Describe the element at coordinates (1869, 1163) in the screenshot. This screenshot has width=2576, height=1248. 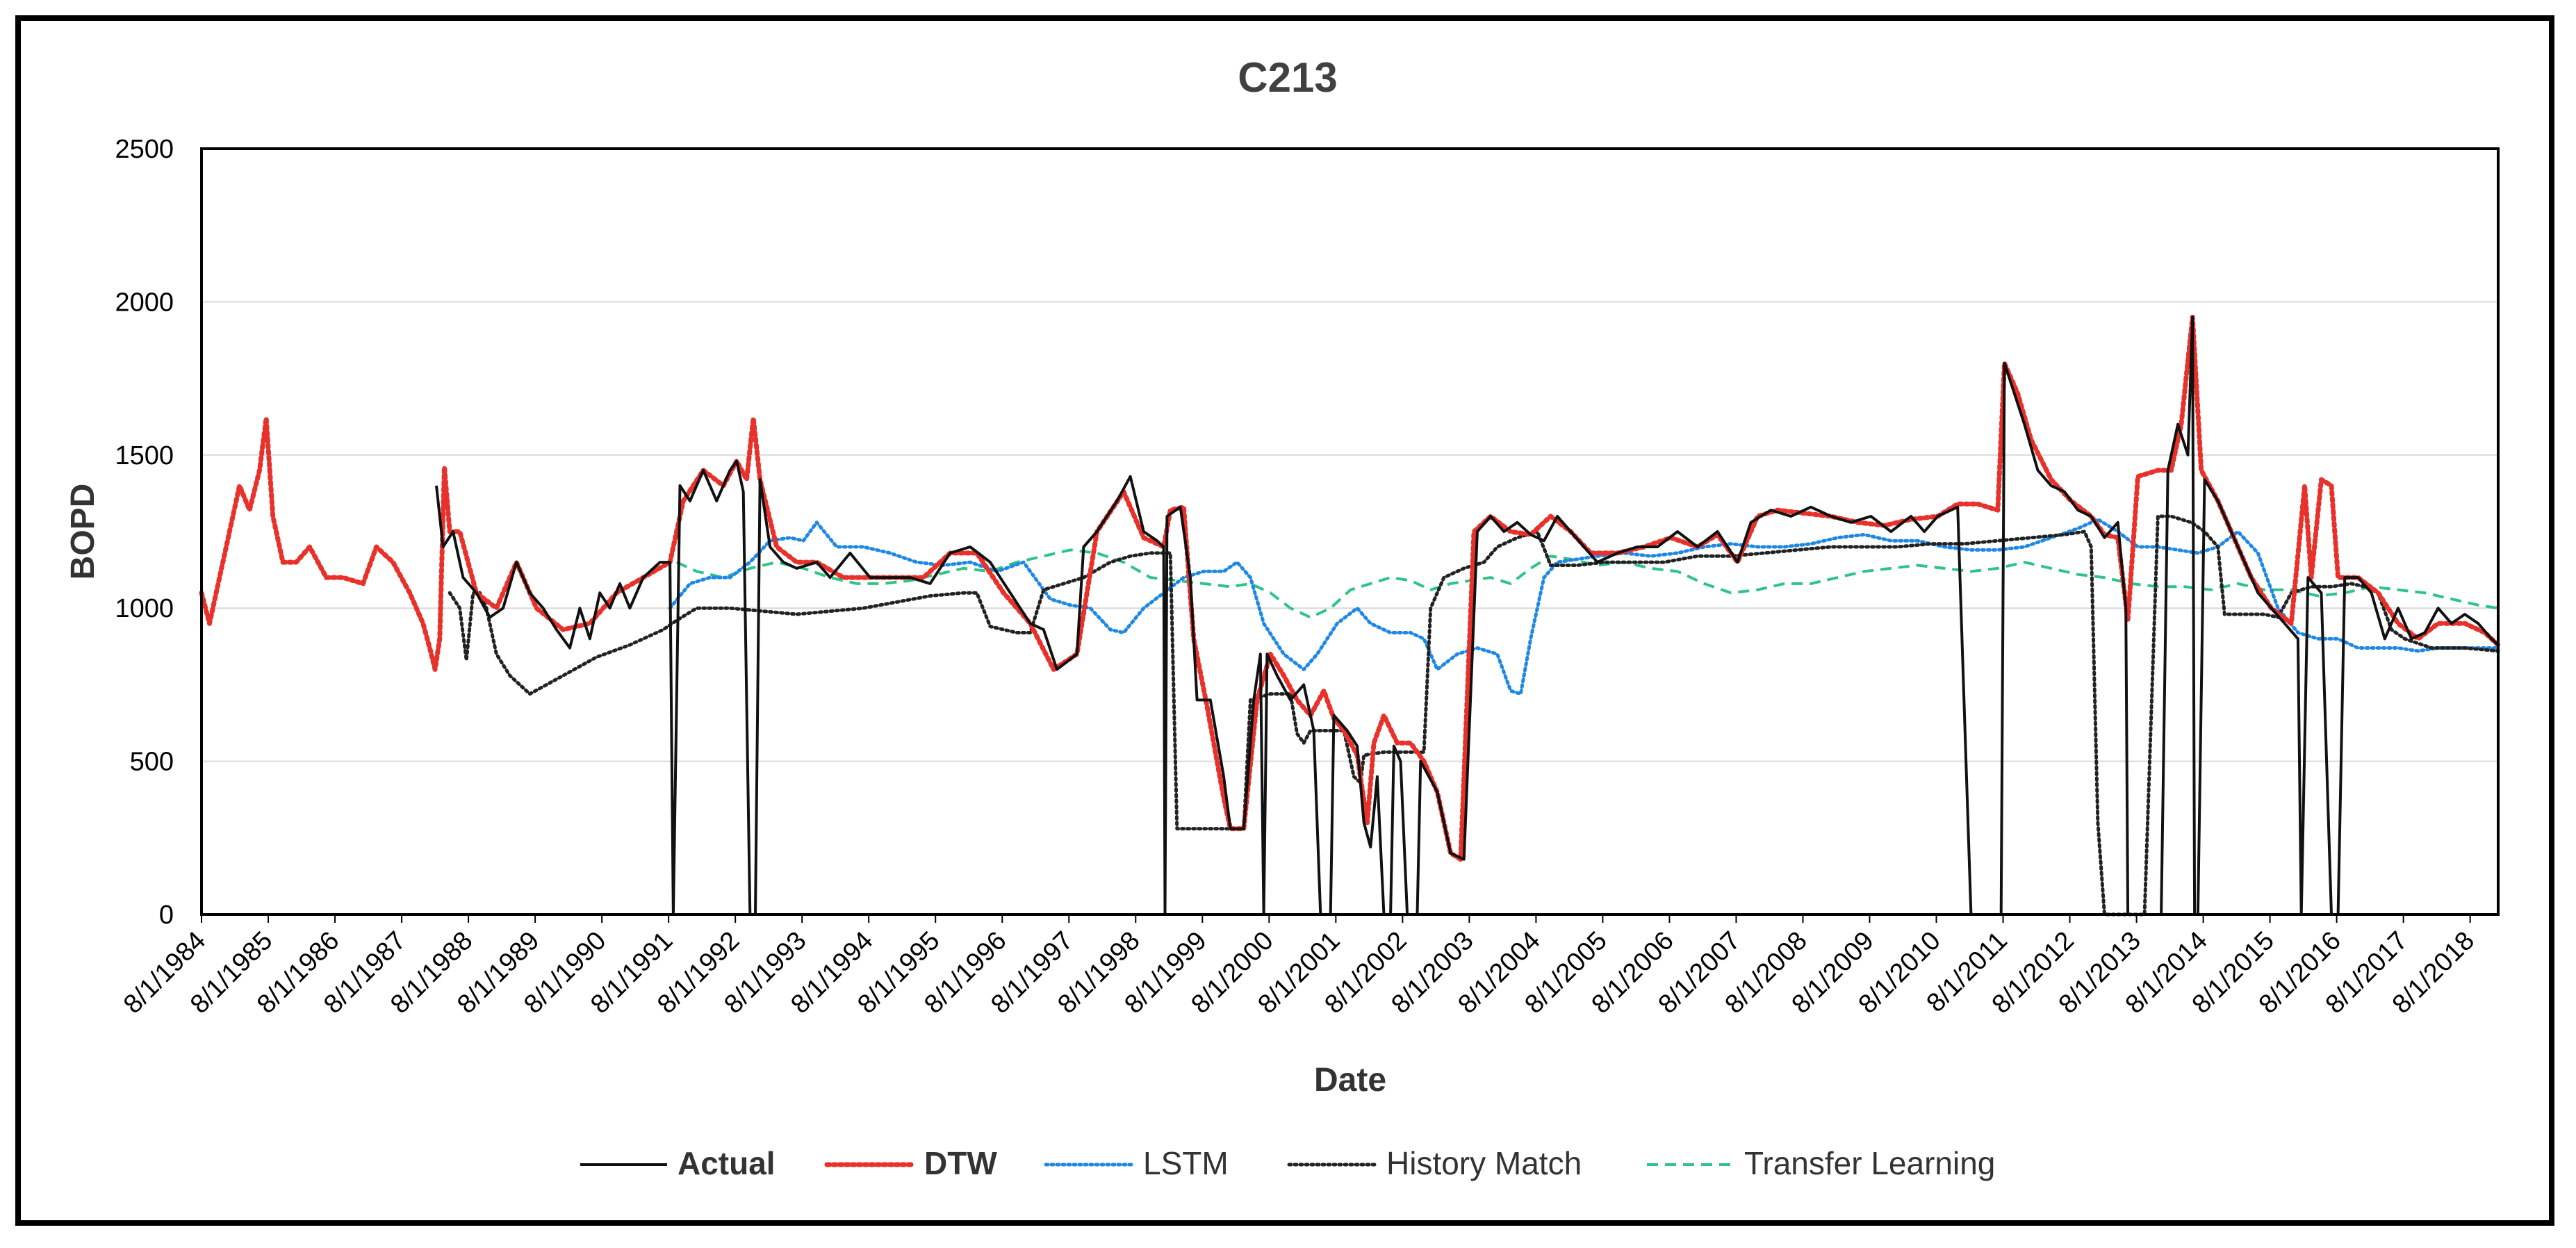
I see `legend-label: Transfer Learning` at that location.